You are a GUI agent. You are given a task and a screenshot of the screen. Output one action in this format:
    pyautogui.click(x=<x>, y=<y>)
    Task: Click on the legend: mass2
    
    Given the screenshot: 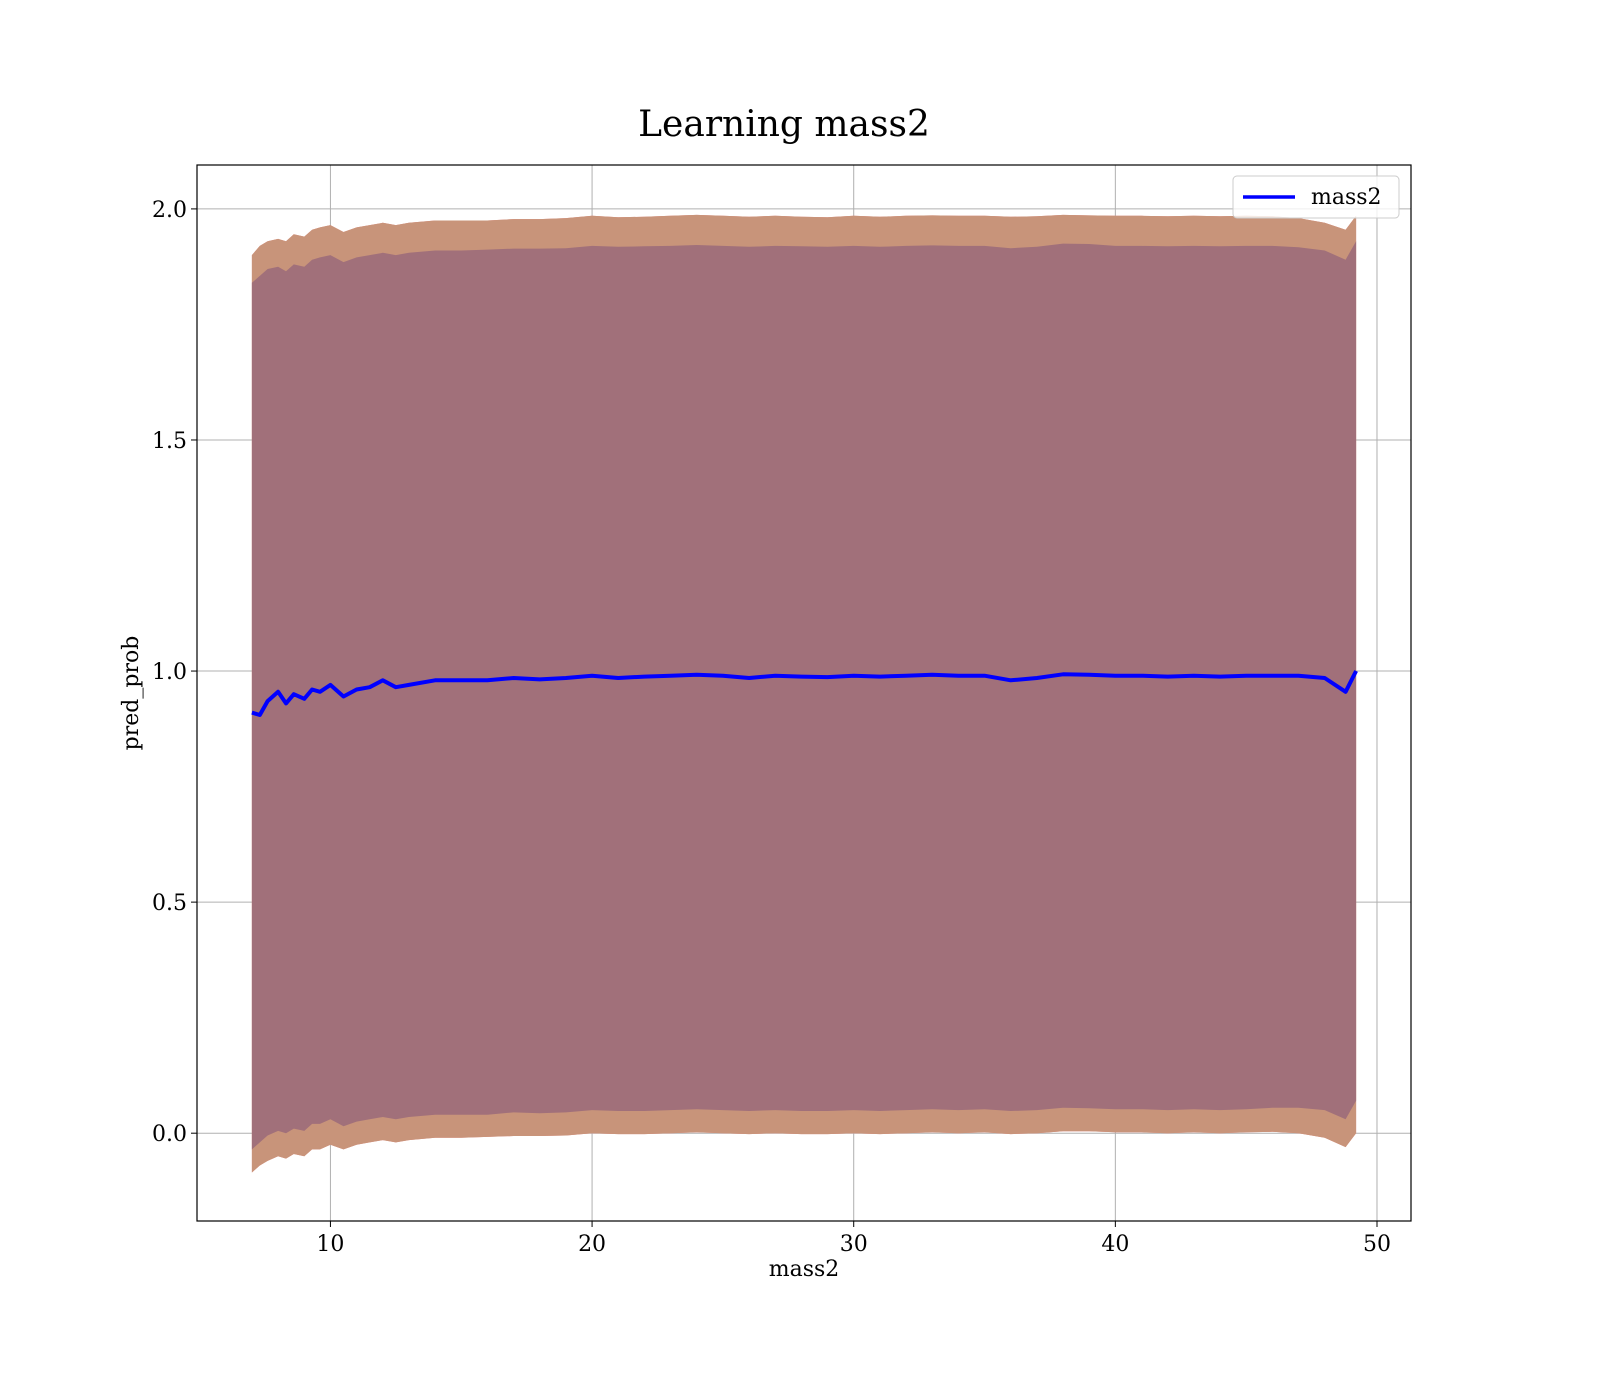 What is the action you would take?
    pyautogui.click(x=1316, y=197)
    